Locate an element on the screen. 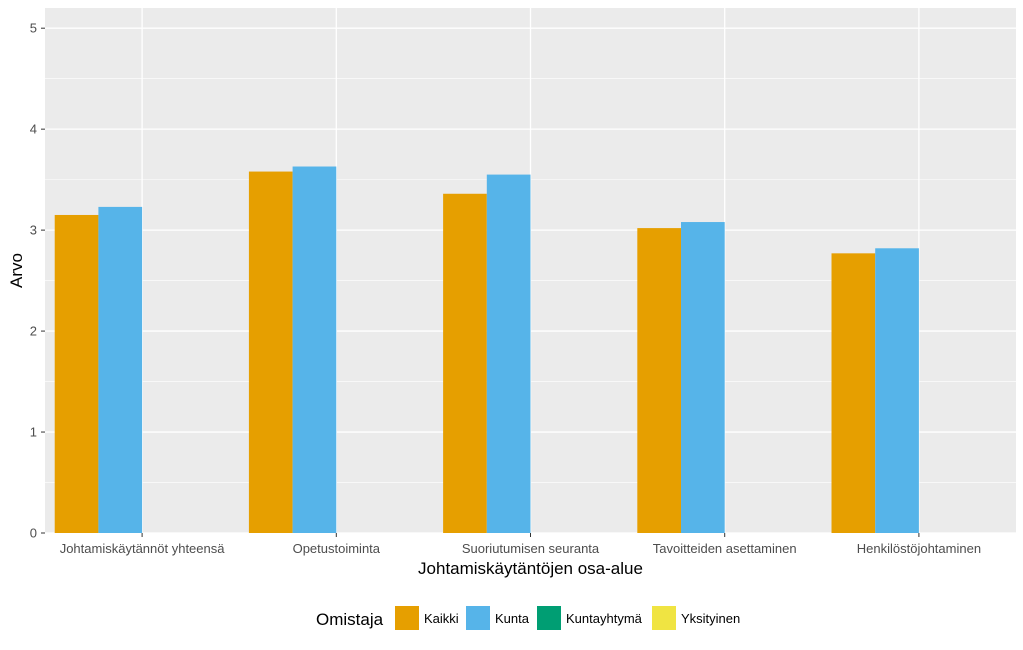  legend-key-kunta is located at coordinates (478, 618).